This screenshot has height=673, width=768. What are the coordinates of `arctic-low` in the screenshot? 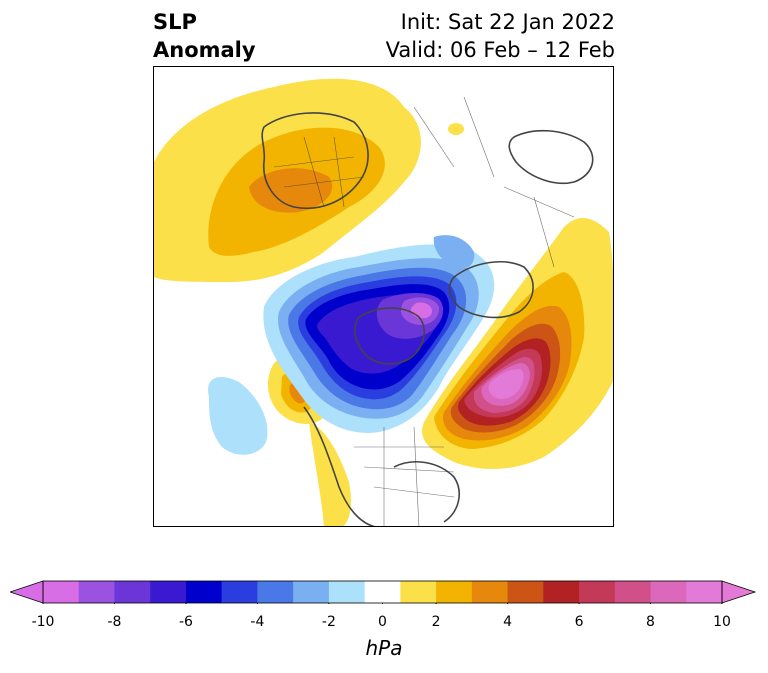 It's located at (379, 334).